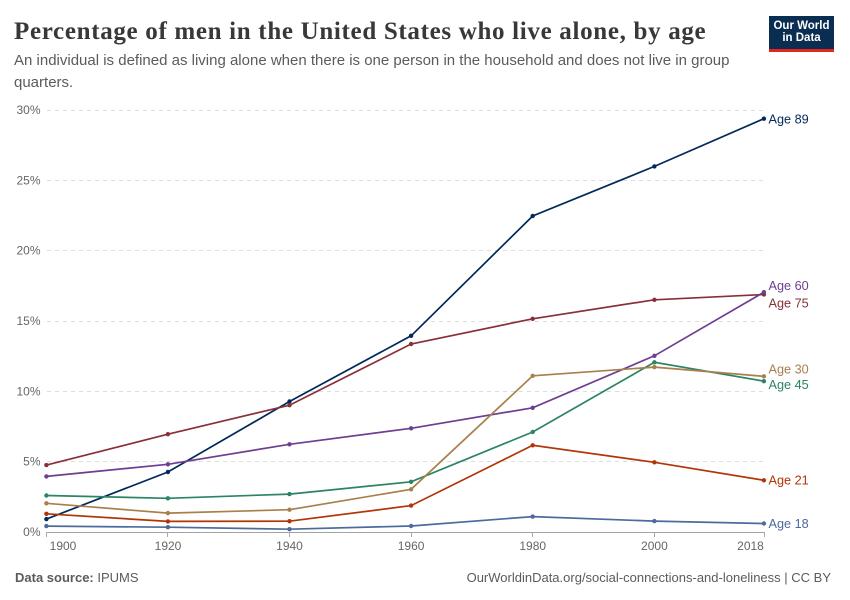  Describe the element at coordinates (789, 119) in the screenshot. I see `svg-text: Age 89` at that location.